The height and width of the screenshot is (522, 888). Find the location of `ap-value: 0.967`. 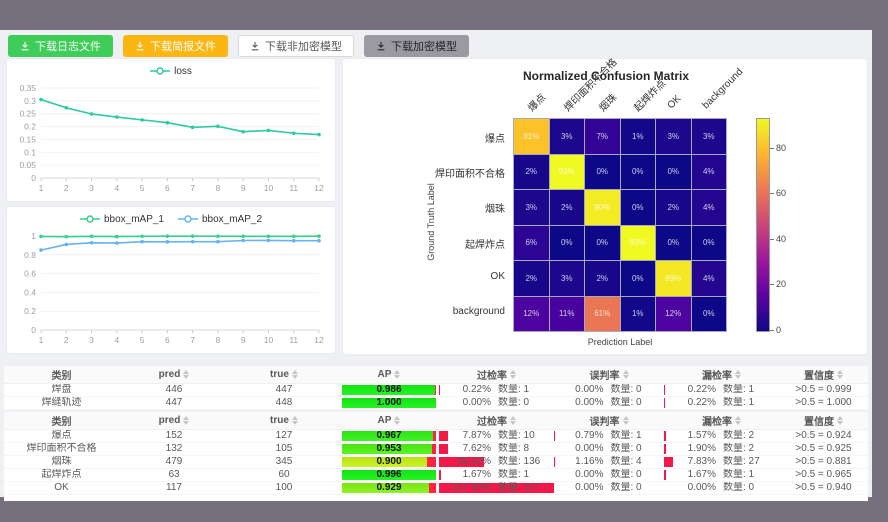

ap-value: 0.967 is located at coordinates (389, 436).